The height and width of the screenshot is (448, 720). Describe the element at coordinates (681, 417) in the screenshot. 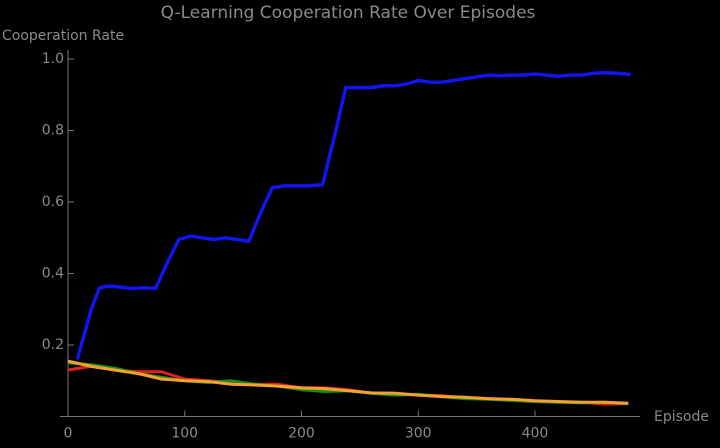

I see `x-axis-label: Episode` at that location.